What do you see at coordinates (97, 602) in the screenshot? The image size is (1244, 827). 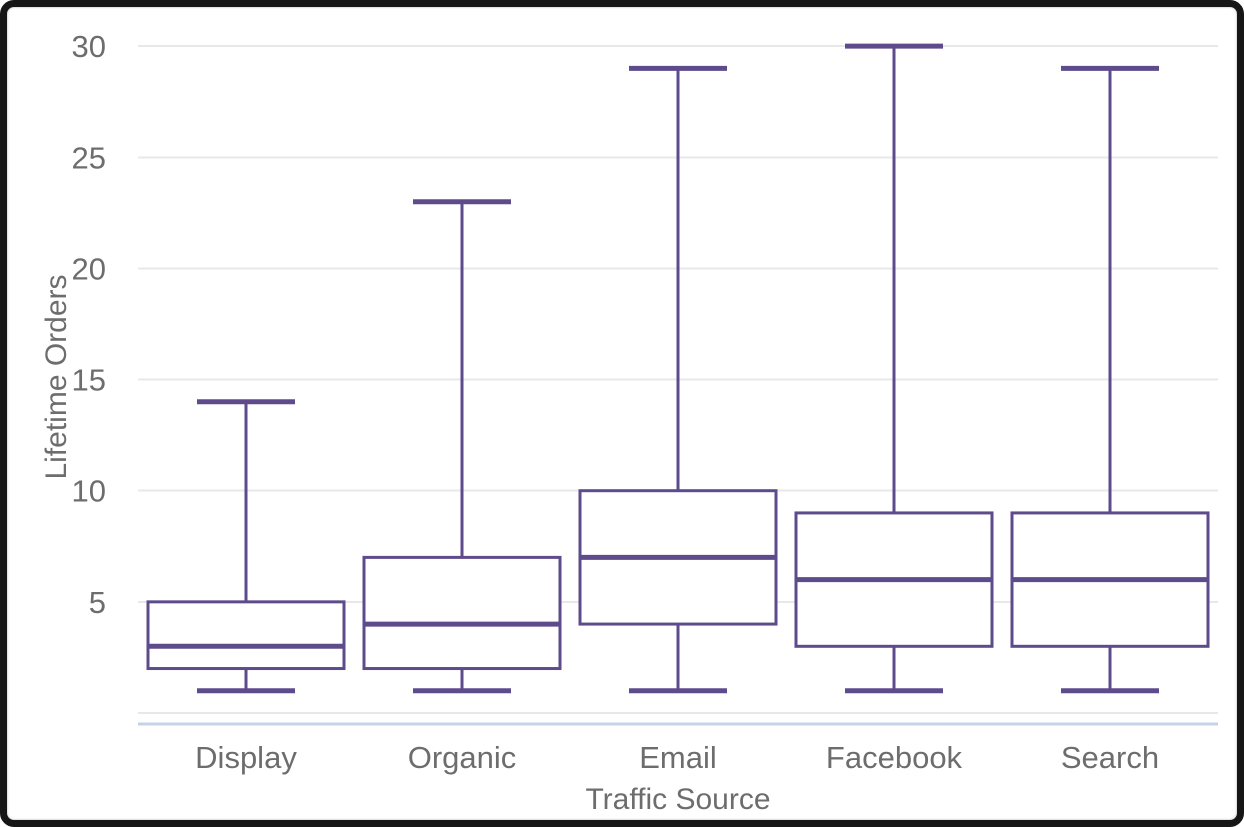 I see `y-tick-label: 5` at bounding box center [97, 602].